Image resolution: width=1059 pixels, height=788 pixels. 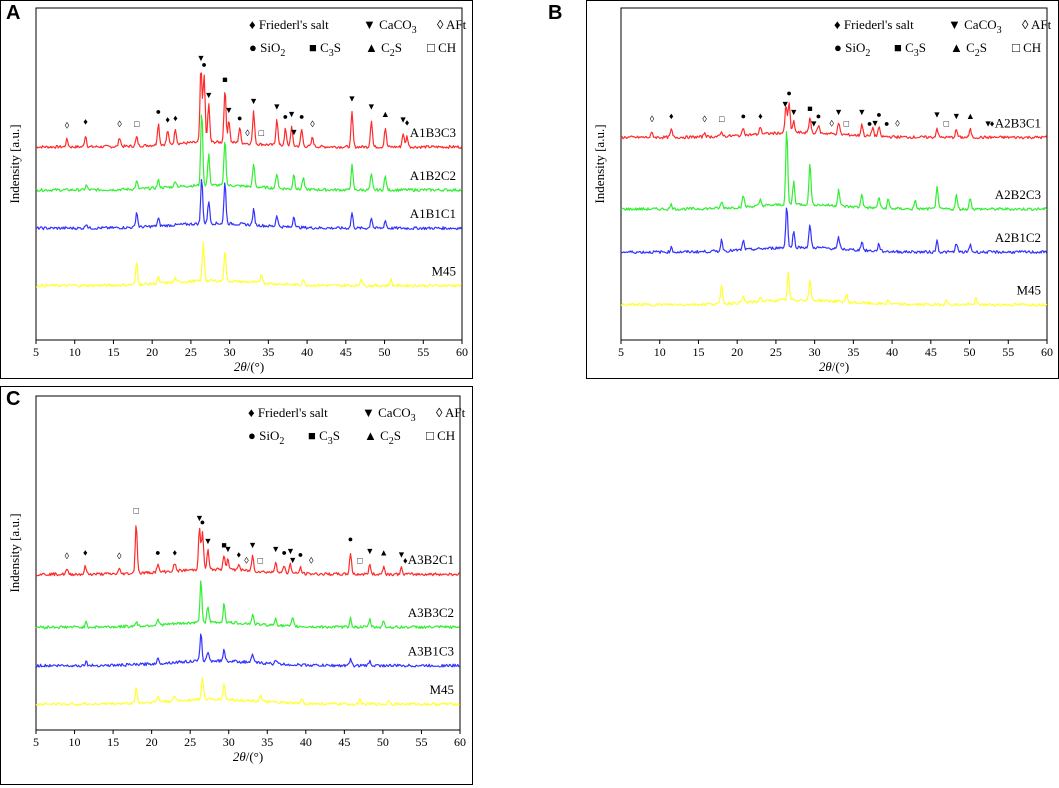 What do you see at coordinates (247, 650) in the screenshot?
I see `series-line-a3b1c3` at bounding box center [247, 650].